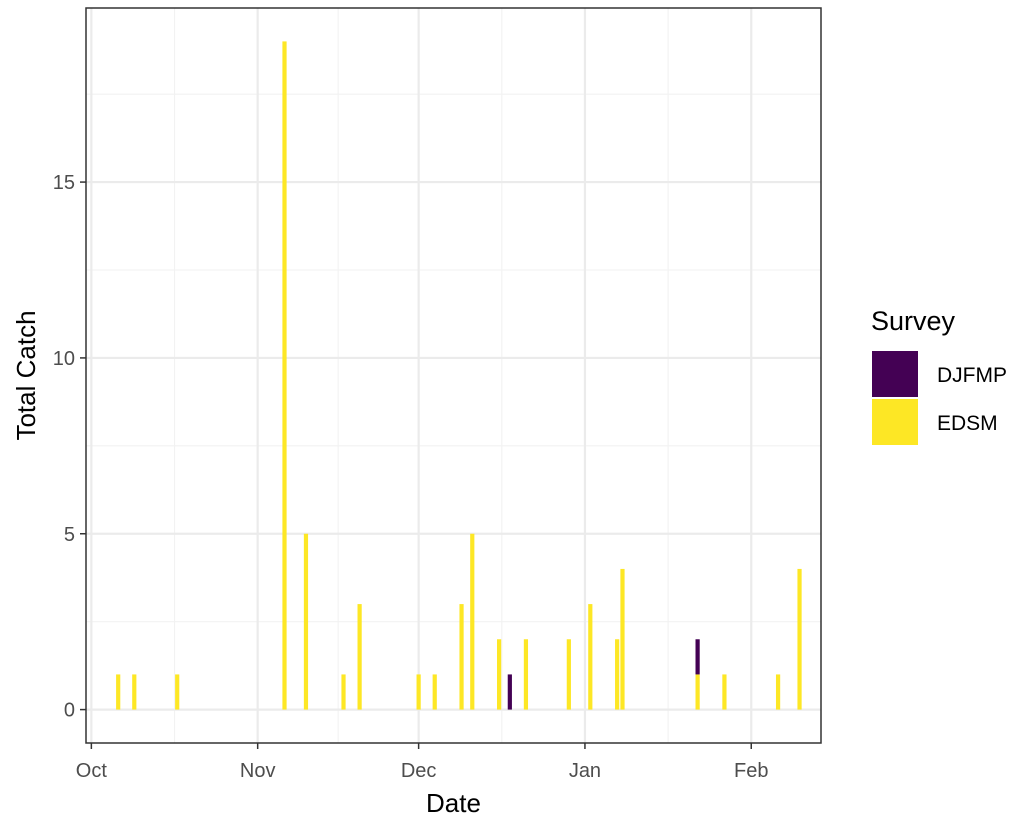 This screenshot has height=821, width=1025. I want to click on y-tick-label: 5, so click(69, 535).